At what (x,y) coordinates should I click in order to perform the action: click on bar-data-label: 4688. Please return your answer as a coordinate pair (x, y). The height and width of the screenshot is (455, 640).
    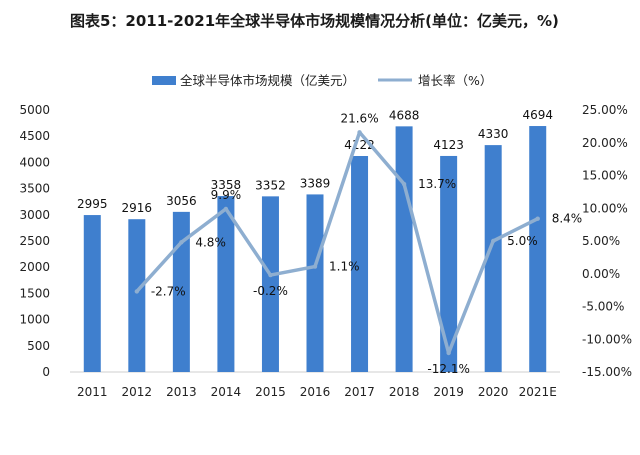
    Looking at the image, I should click on (404, 115).